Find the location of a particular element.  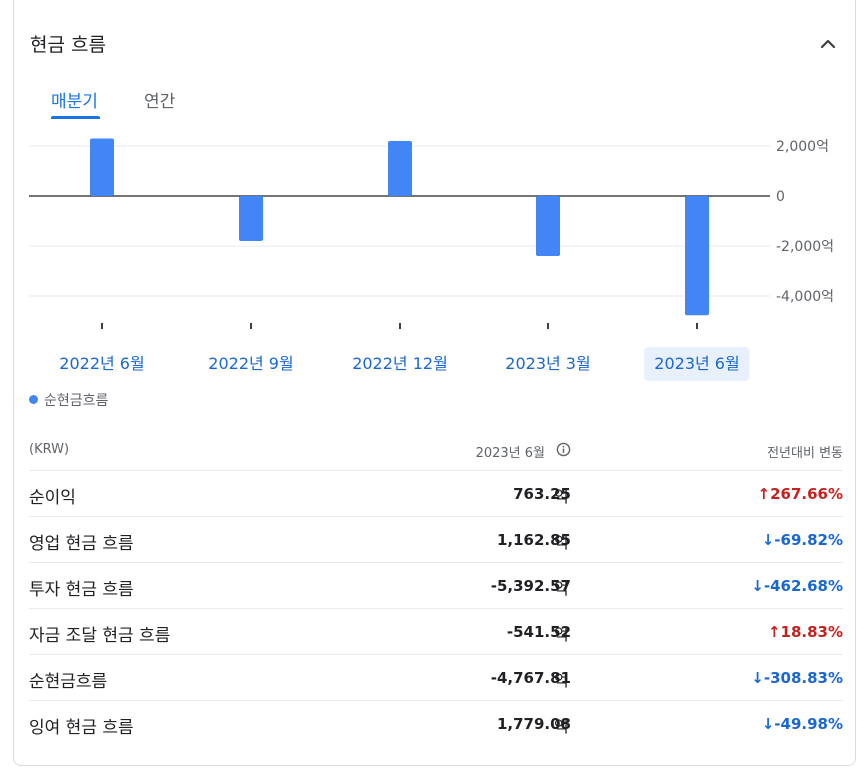

row-change: ↑267.66% is located at coordinates (801, 494).